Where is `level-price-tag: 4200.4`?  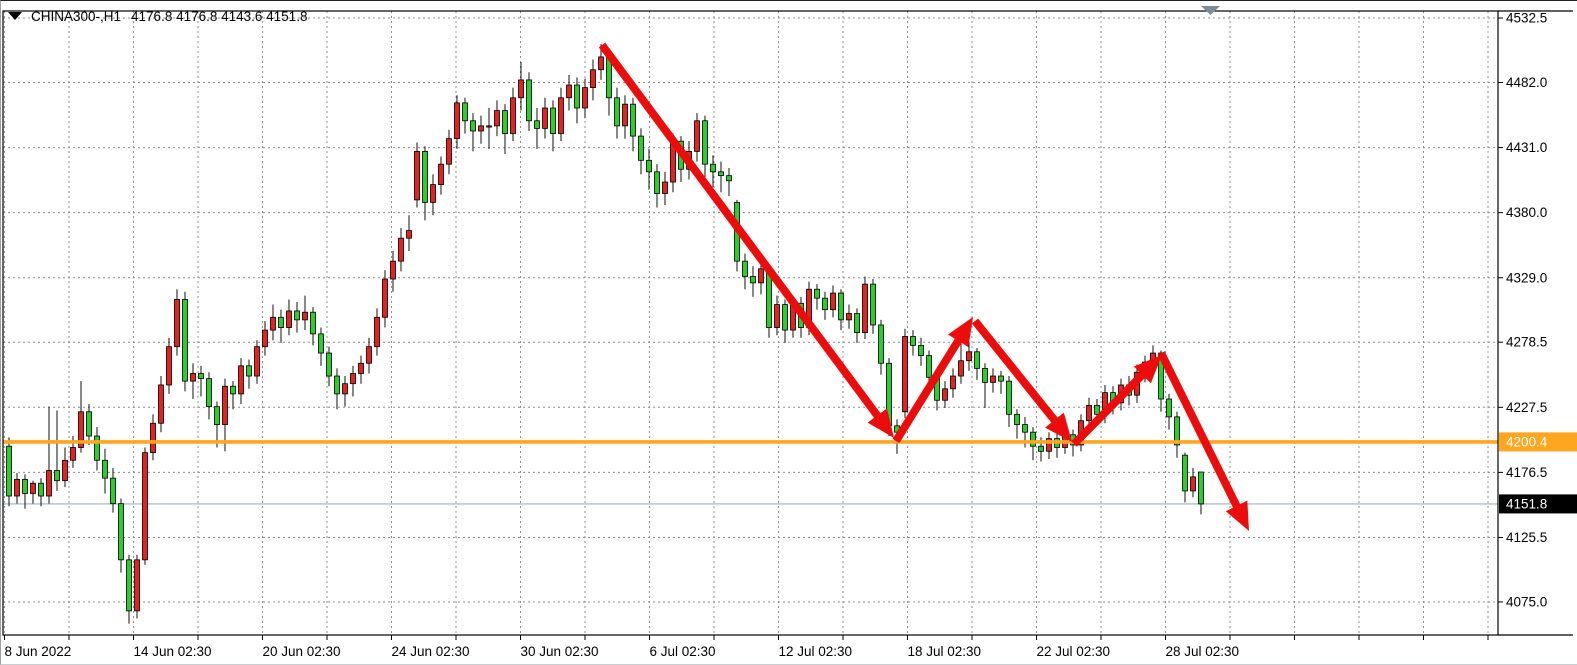
level-price-tag: 4200.4 is located at coordinates (1538, 442).